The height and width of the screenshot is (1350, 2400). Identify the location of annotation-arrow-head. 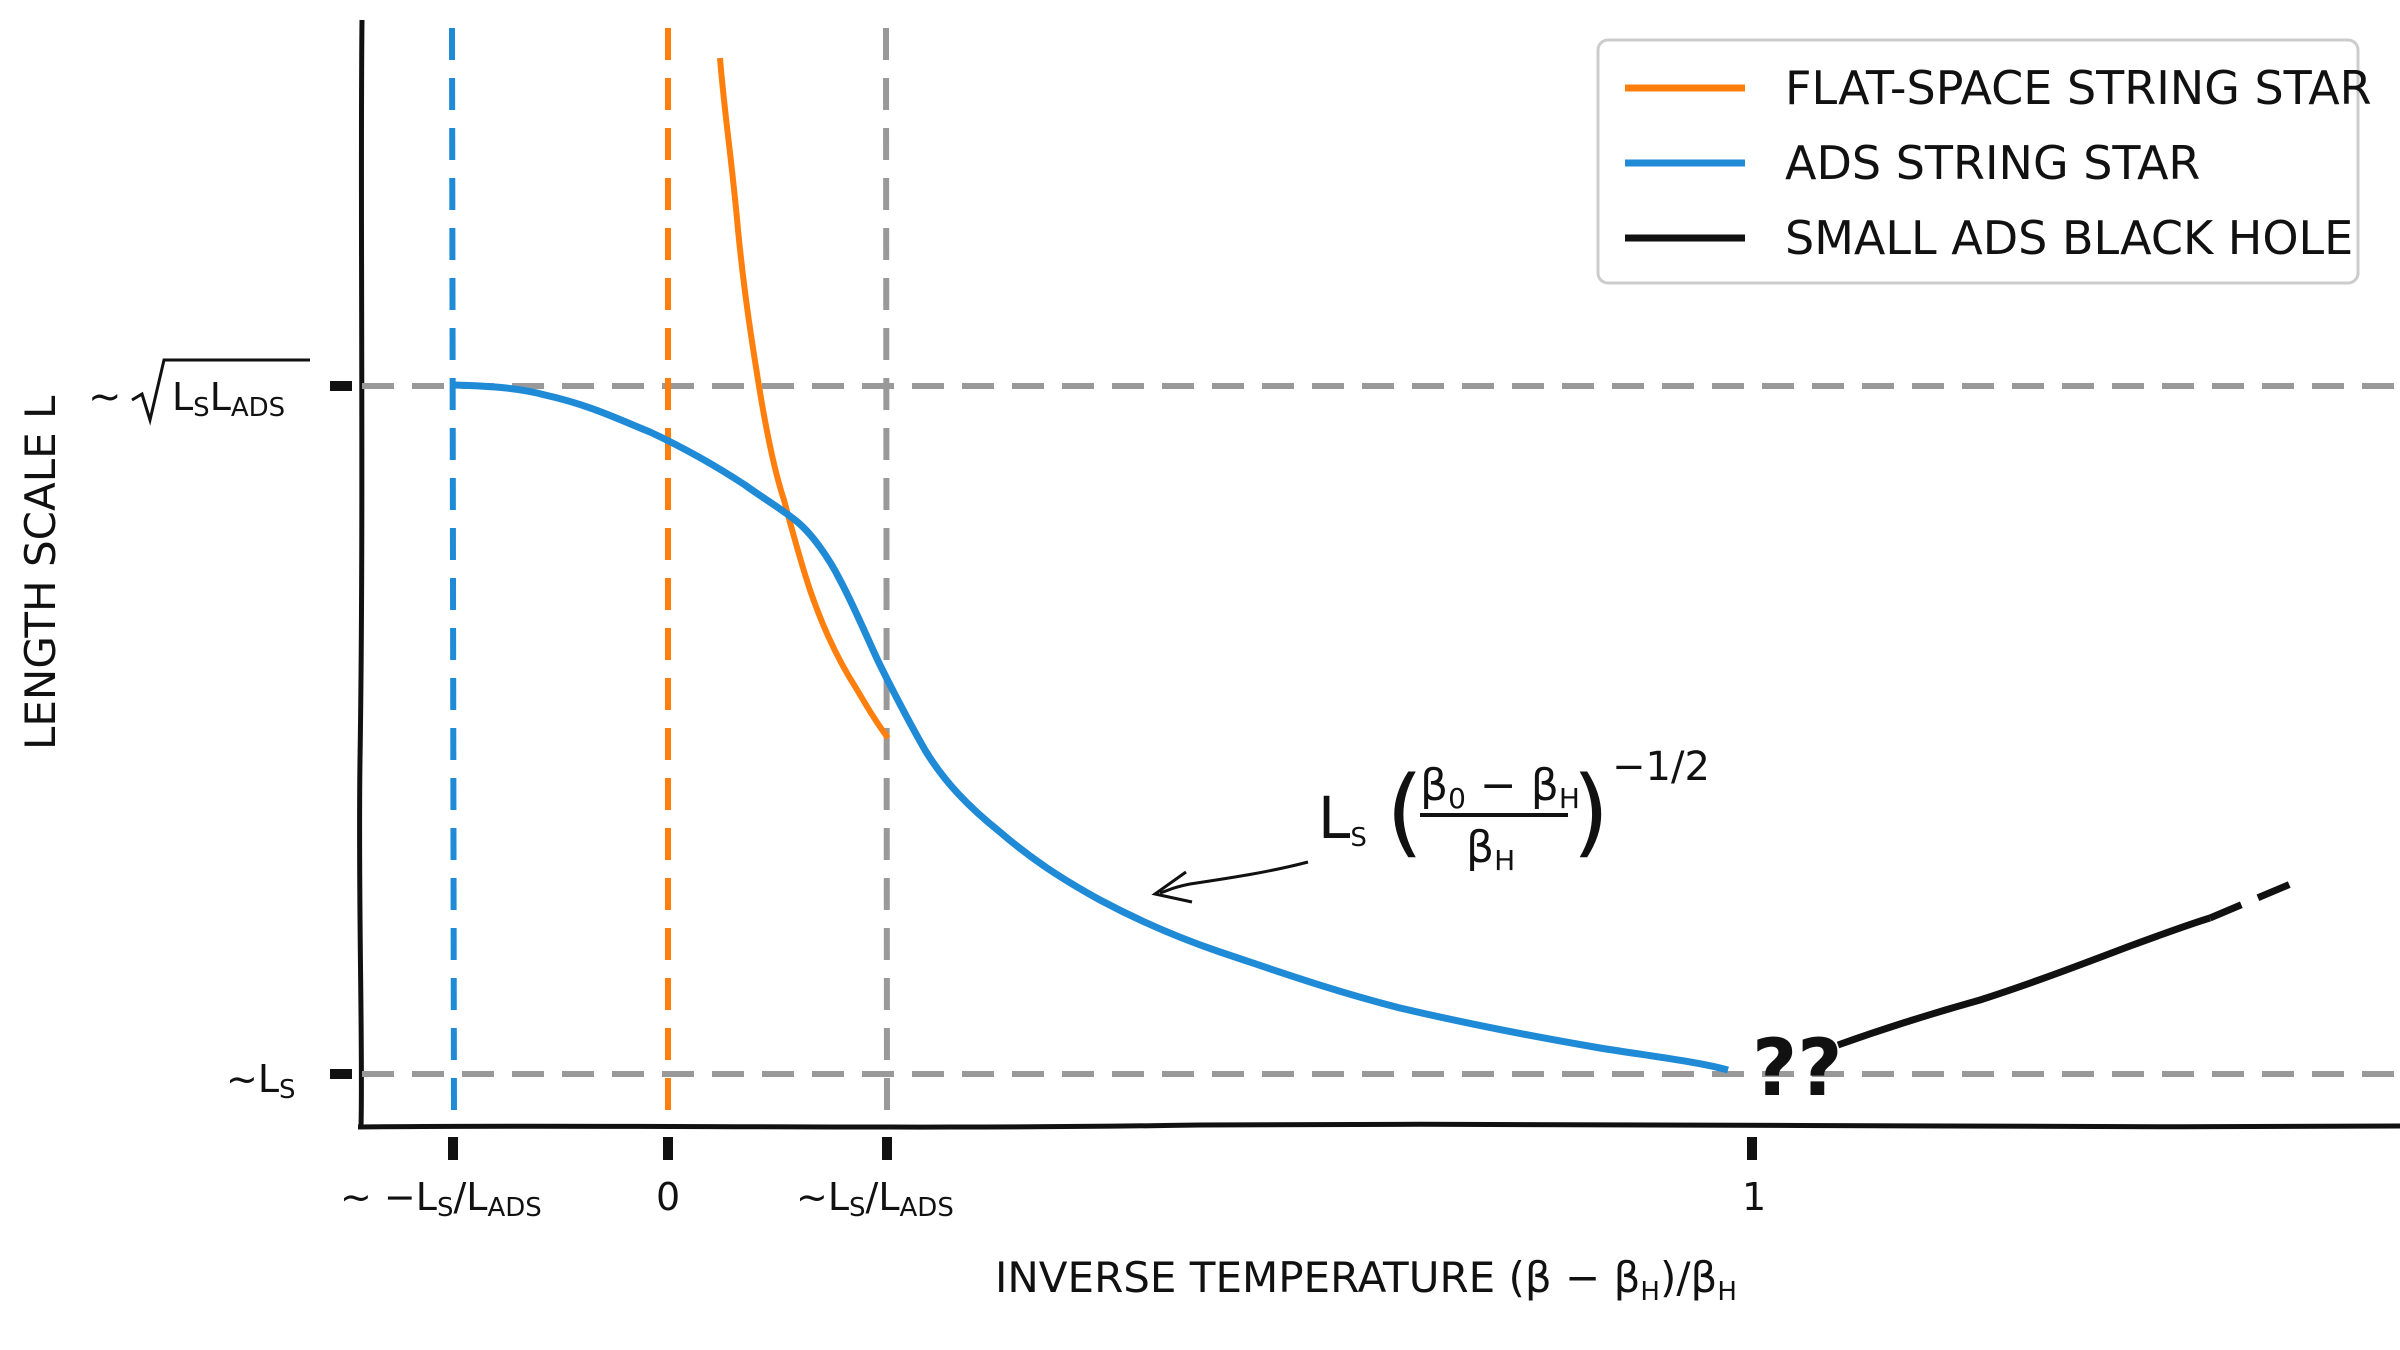
(1172, 887).